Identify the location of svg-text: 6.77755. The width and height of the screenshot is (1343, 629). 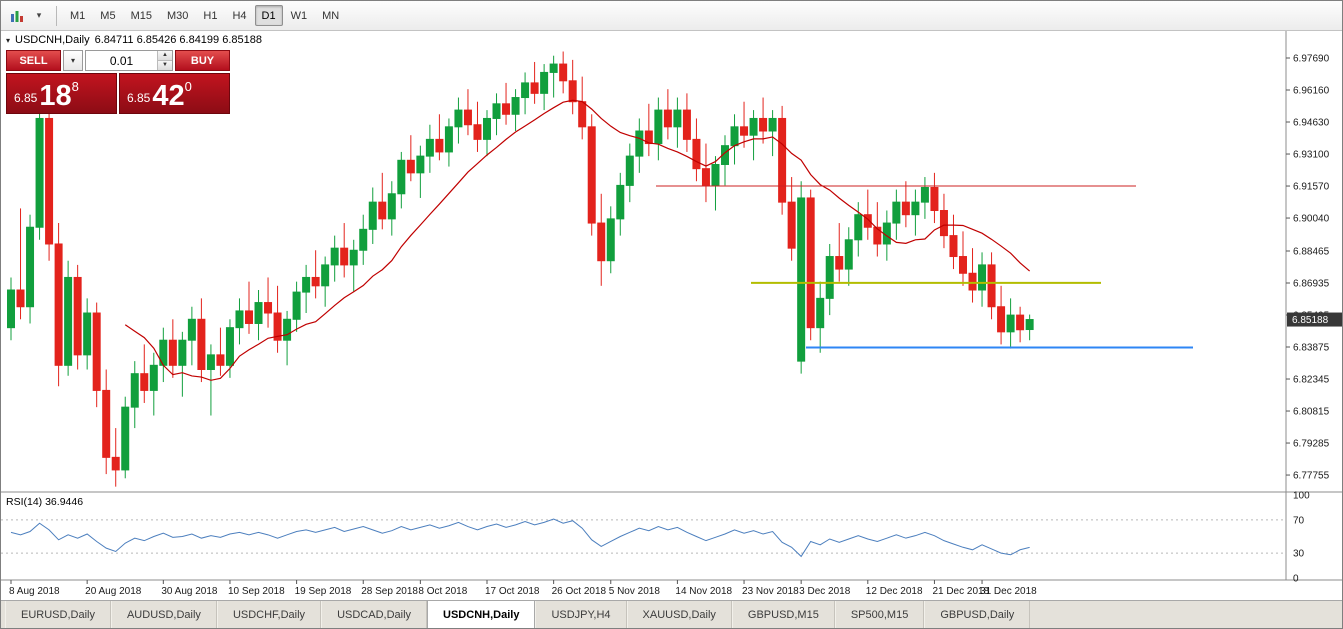
(1311, 476).